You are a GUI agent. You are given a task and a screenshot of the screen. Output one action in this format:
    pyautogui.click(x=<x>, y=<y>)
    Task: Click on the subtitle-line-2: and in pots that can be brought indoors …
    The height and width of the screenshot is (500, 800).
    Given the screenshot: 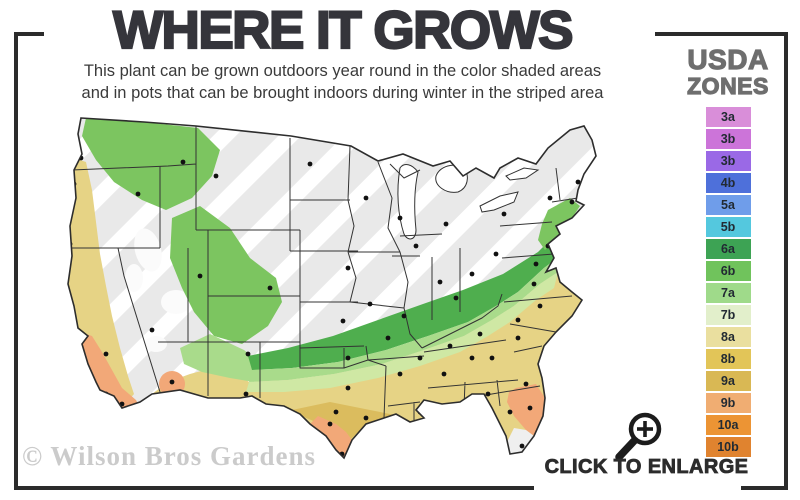 What is the action you would take?
    pyautogui.click(x=342, y=92)
    